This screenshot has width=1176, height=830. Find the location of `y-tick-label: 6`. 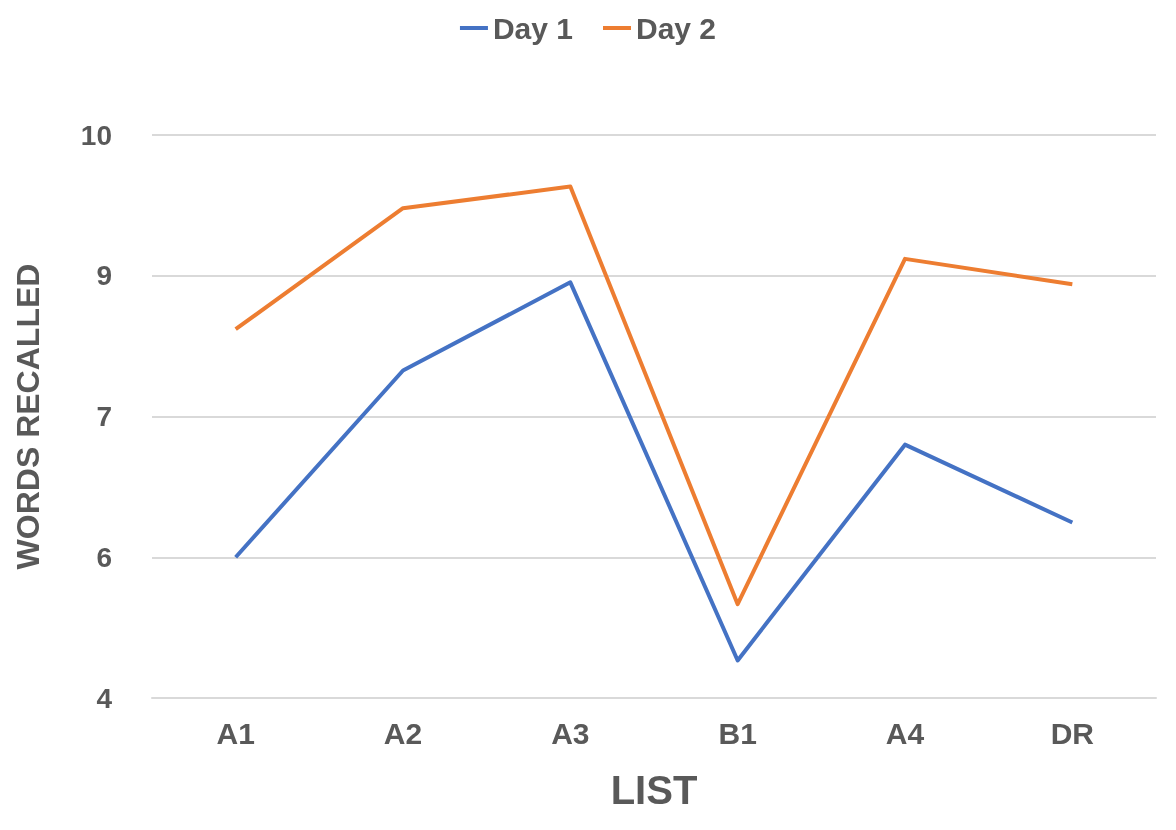

y-tick-label: 6 is located at coordinates (104, 557).